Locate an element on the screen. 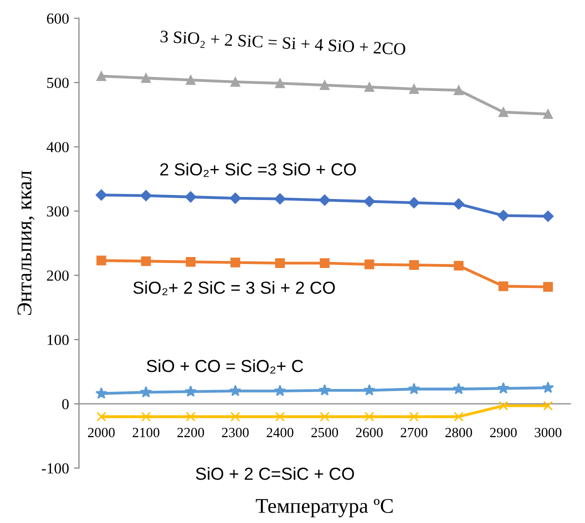 This screenshot has height=523, width=585. y-tick-label: 200 is located at coordinates (58, 275).